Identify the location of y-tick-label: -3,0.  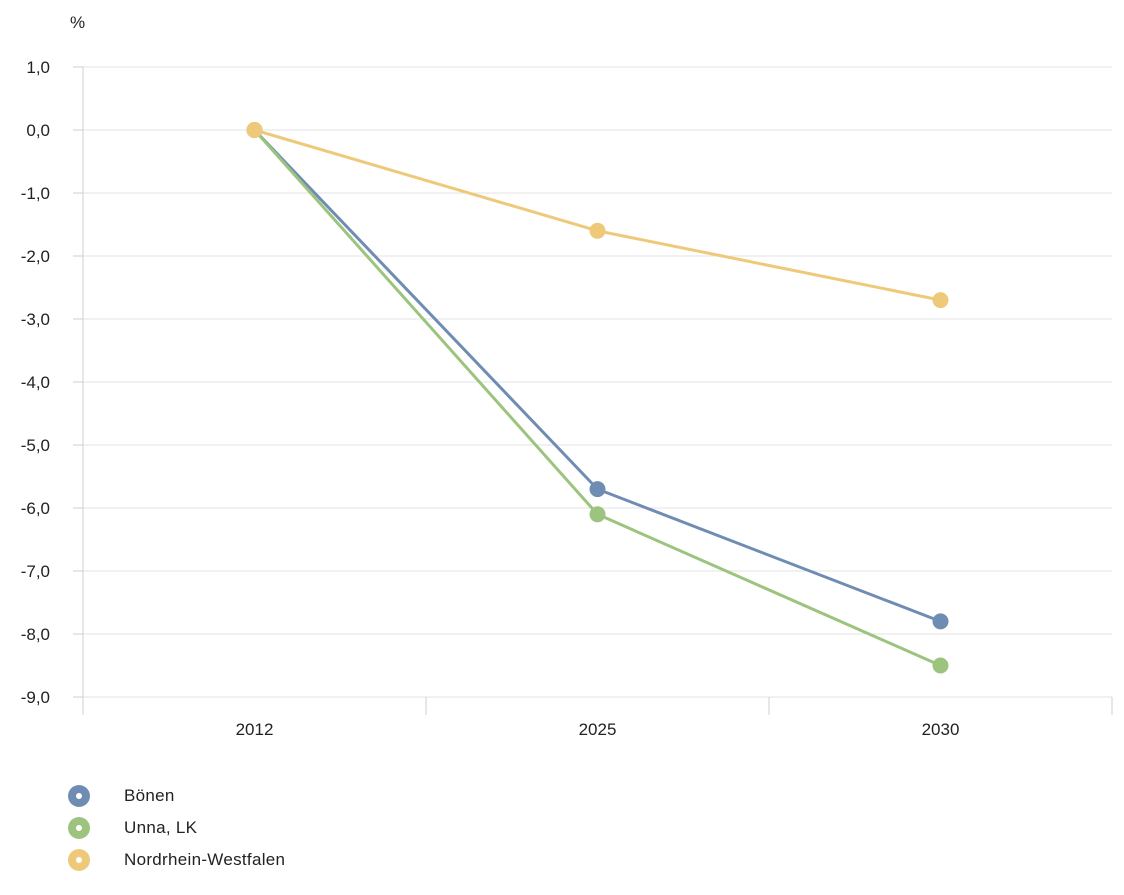
(35, 319).